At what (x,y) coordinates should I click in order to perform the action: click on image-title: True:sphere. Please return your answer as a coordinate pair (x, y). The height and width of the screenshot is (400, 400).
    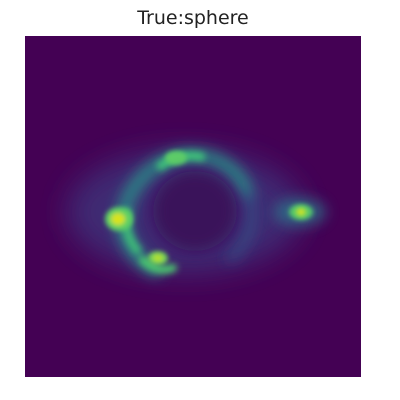
    Looking at the image, I should click on (193, 18).